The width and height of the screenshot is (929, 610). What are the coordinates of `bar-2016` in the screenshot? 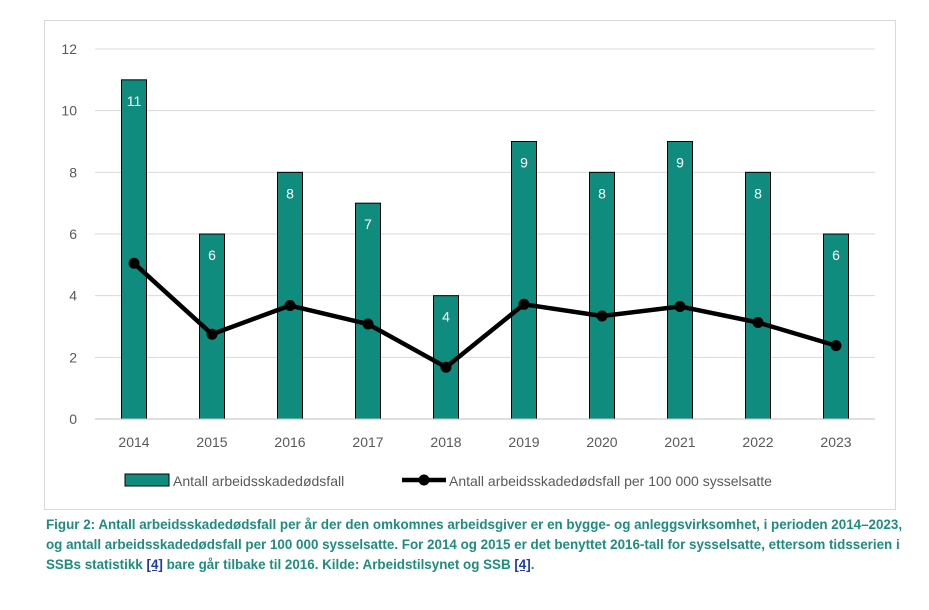 It's located at (290, 295).